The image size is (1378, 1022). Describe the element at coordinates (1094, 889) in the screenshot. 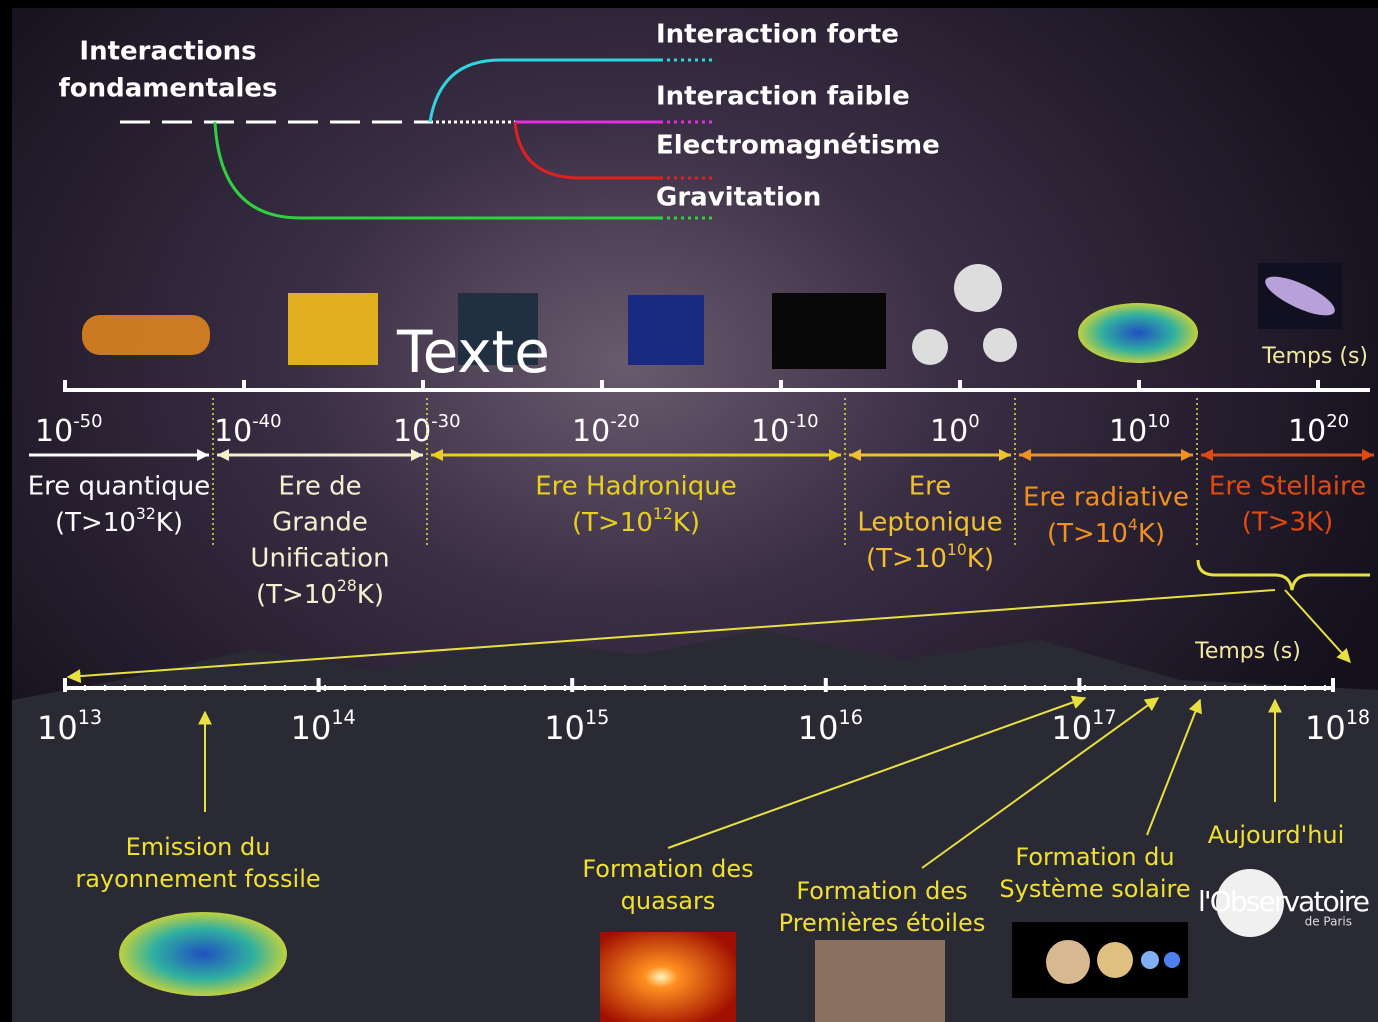

I see `event-label: Système solaire` at that location.